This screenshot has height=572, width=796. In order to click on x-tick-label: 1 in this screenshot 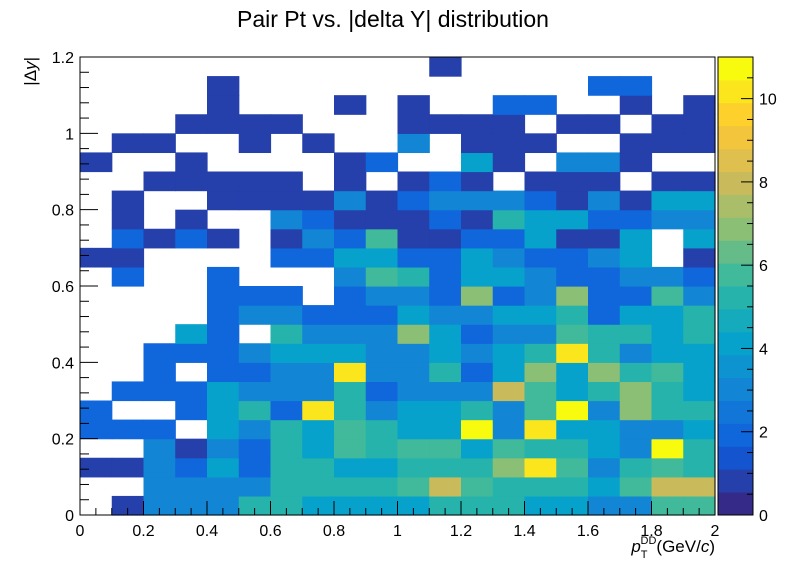, I will do `click(397, 531)`.